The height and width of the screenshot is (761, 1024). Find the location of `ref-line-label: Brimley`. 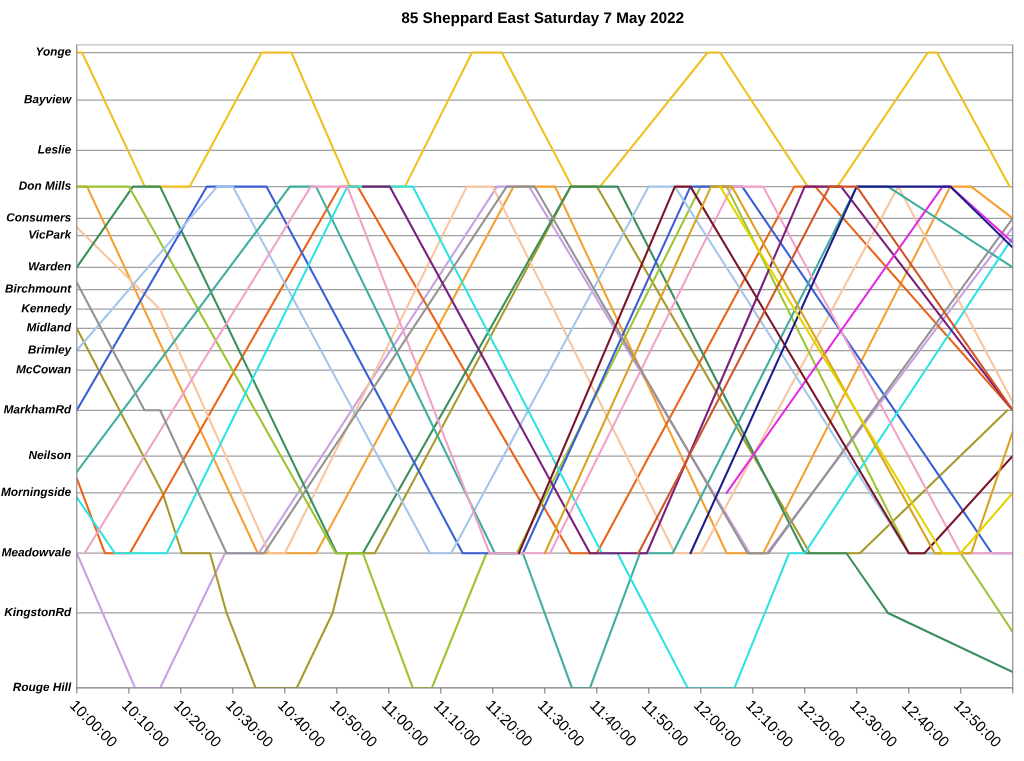

ref-line-label: Brimley is located at coordinates (50, 351).